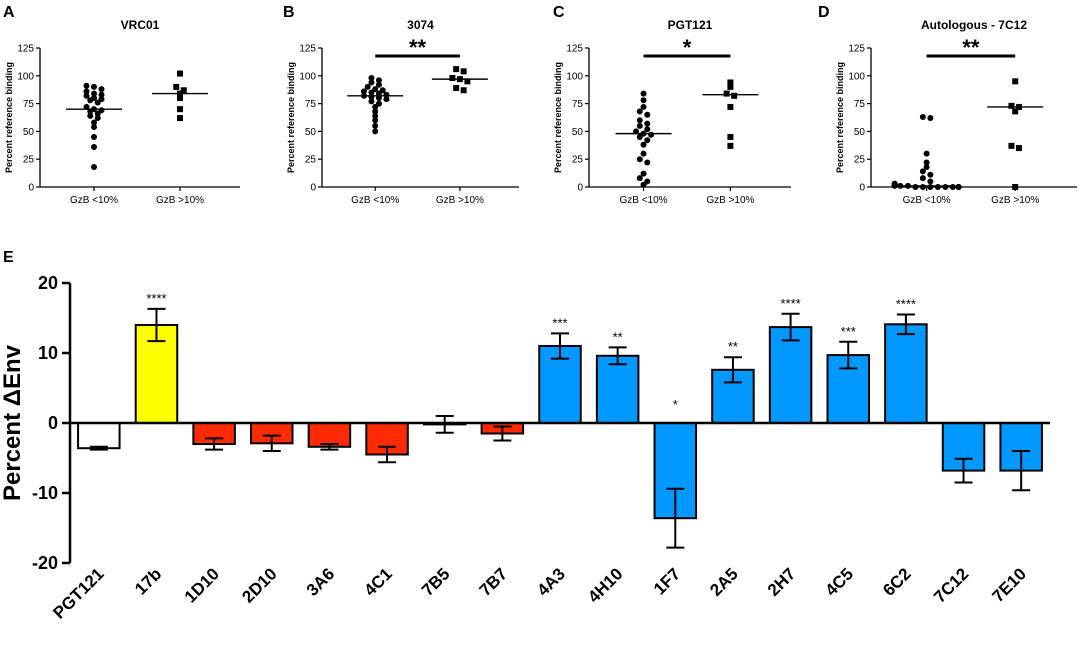 The width and height of the screenshot is (1084, 645). Describe the element at coordinates (307, 76) in the screenshot. I see `y-tick-label: 100` at that location.